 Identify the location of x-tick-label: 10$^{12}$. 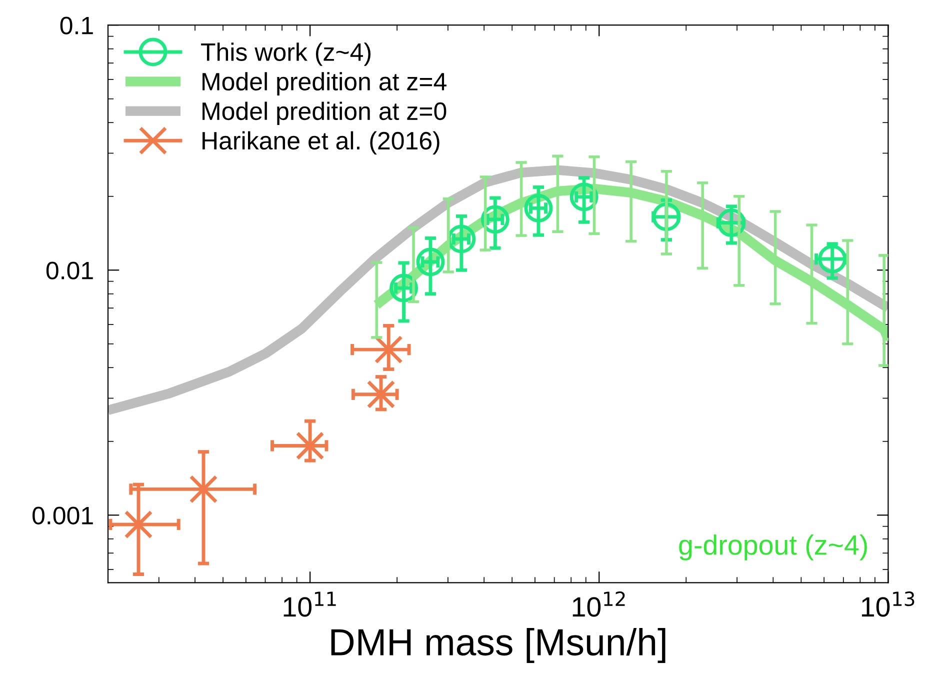
(598, 604).